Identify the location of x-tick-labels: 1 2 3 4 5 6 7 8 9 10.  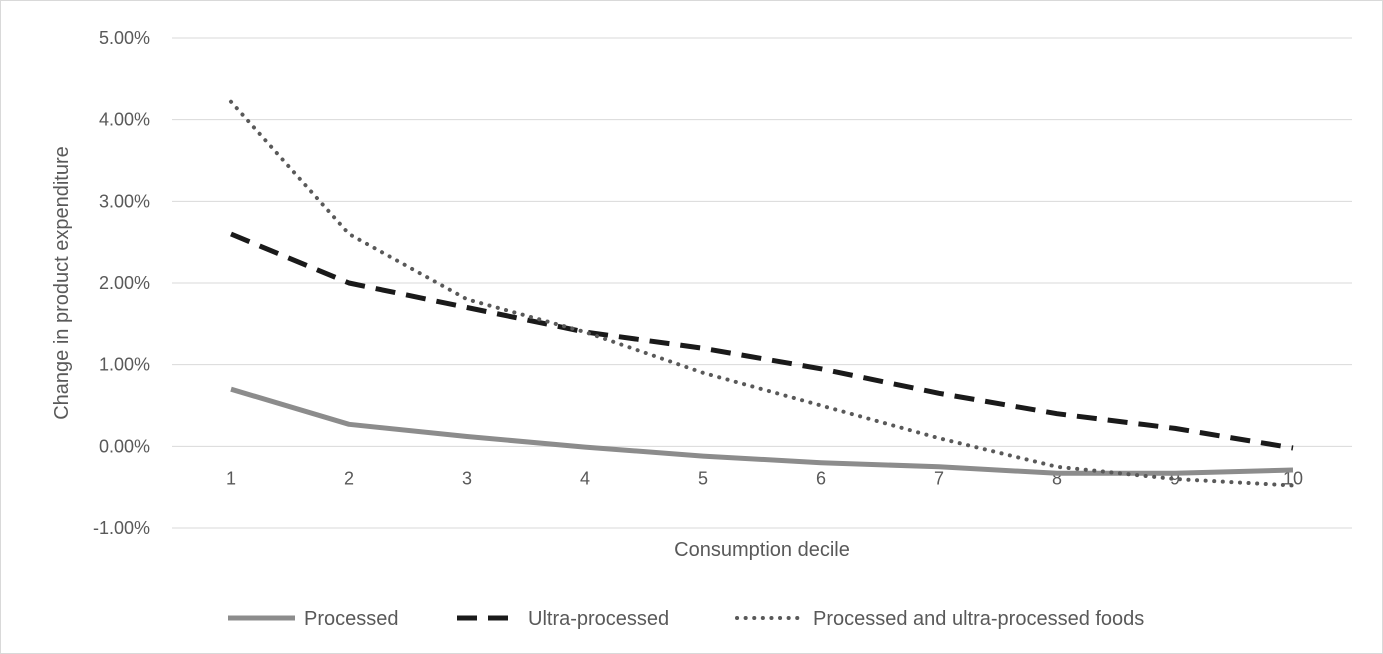
(764, 478).